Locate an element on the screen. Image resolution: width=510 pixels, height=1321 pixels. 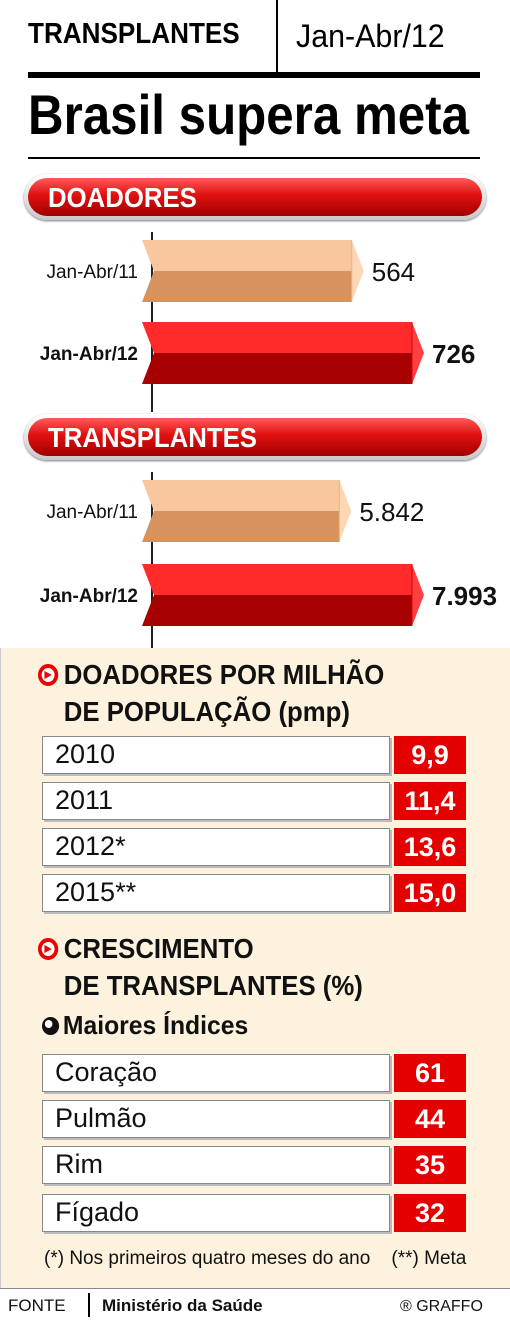
growth-row: Coração 61 is located at coordinates (255, 1073).